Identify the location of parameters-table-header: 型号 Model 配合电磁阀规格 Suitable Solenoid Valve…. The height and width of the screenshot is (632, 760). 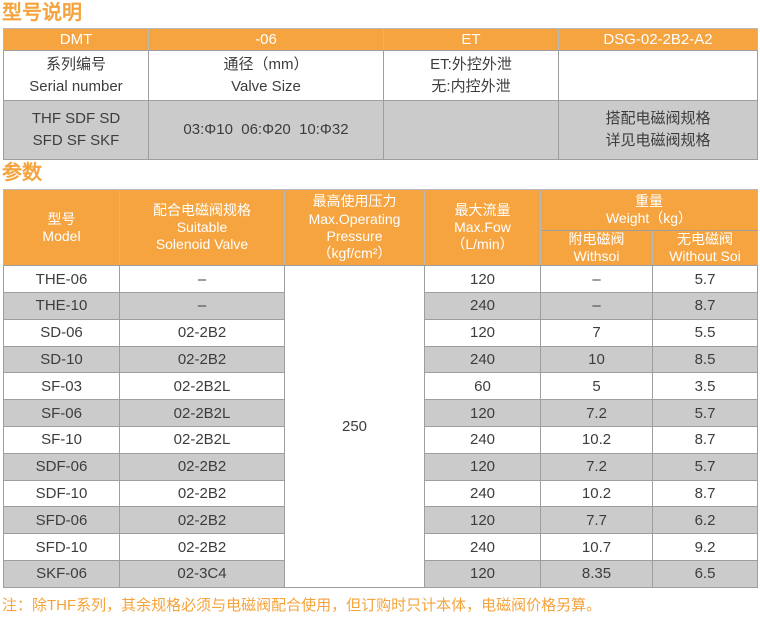
(381, 227).